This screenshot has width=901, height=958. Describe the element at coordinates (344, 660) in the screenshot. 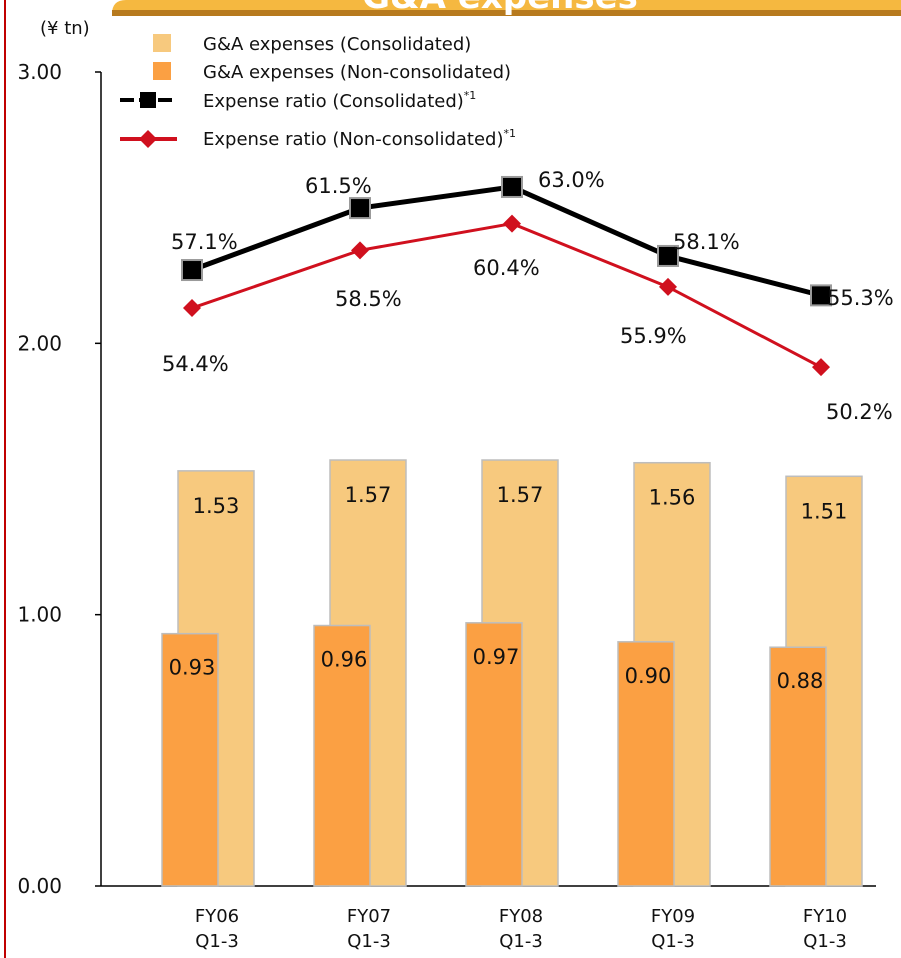

I see `bar-label-nonconsolidated: 0.96` at that location.